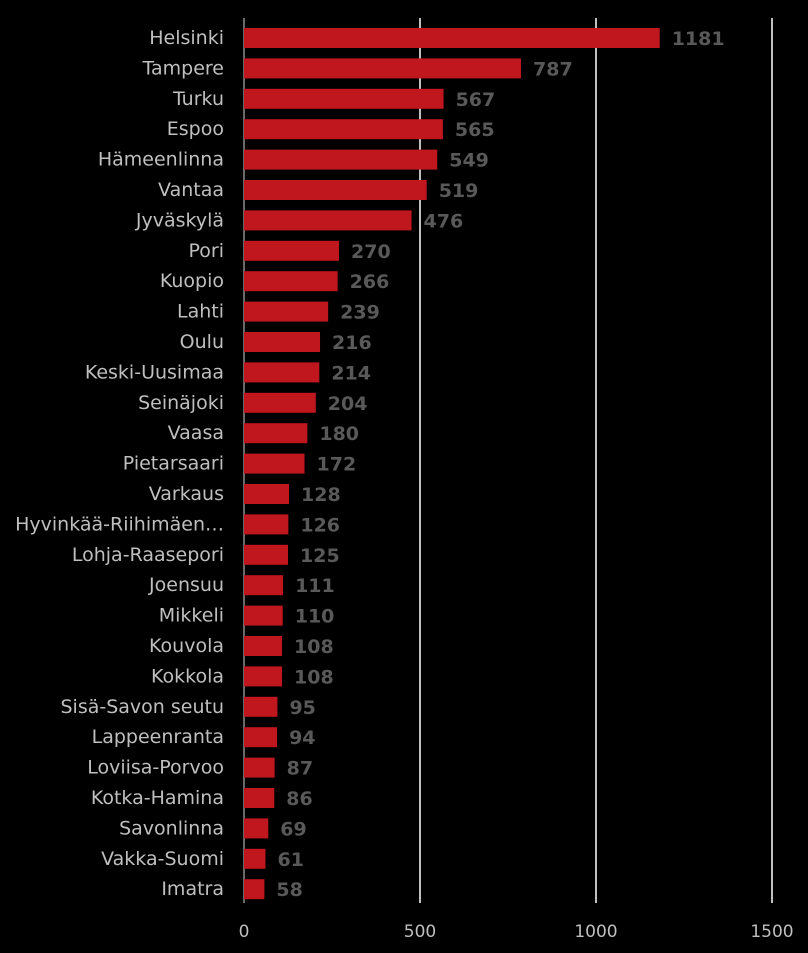 This screenshot has width=808, height=953. I want to click on value-label: 216, so click(352, 343).